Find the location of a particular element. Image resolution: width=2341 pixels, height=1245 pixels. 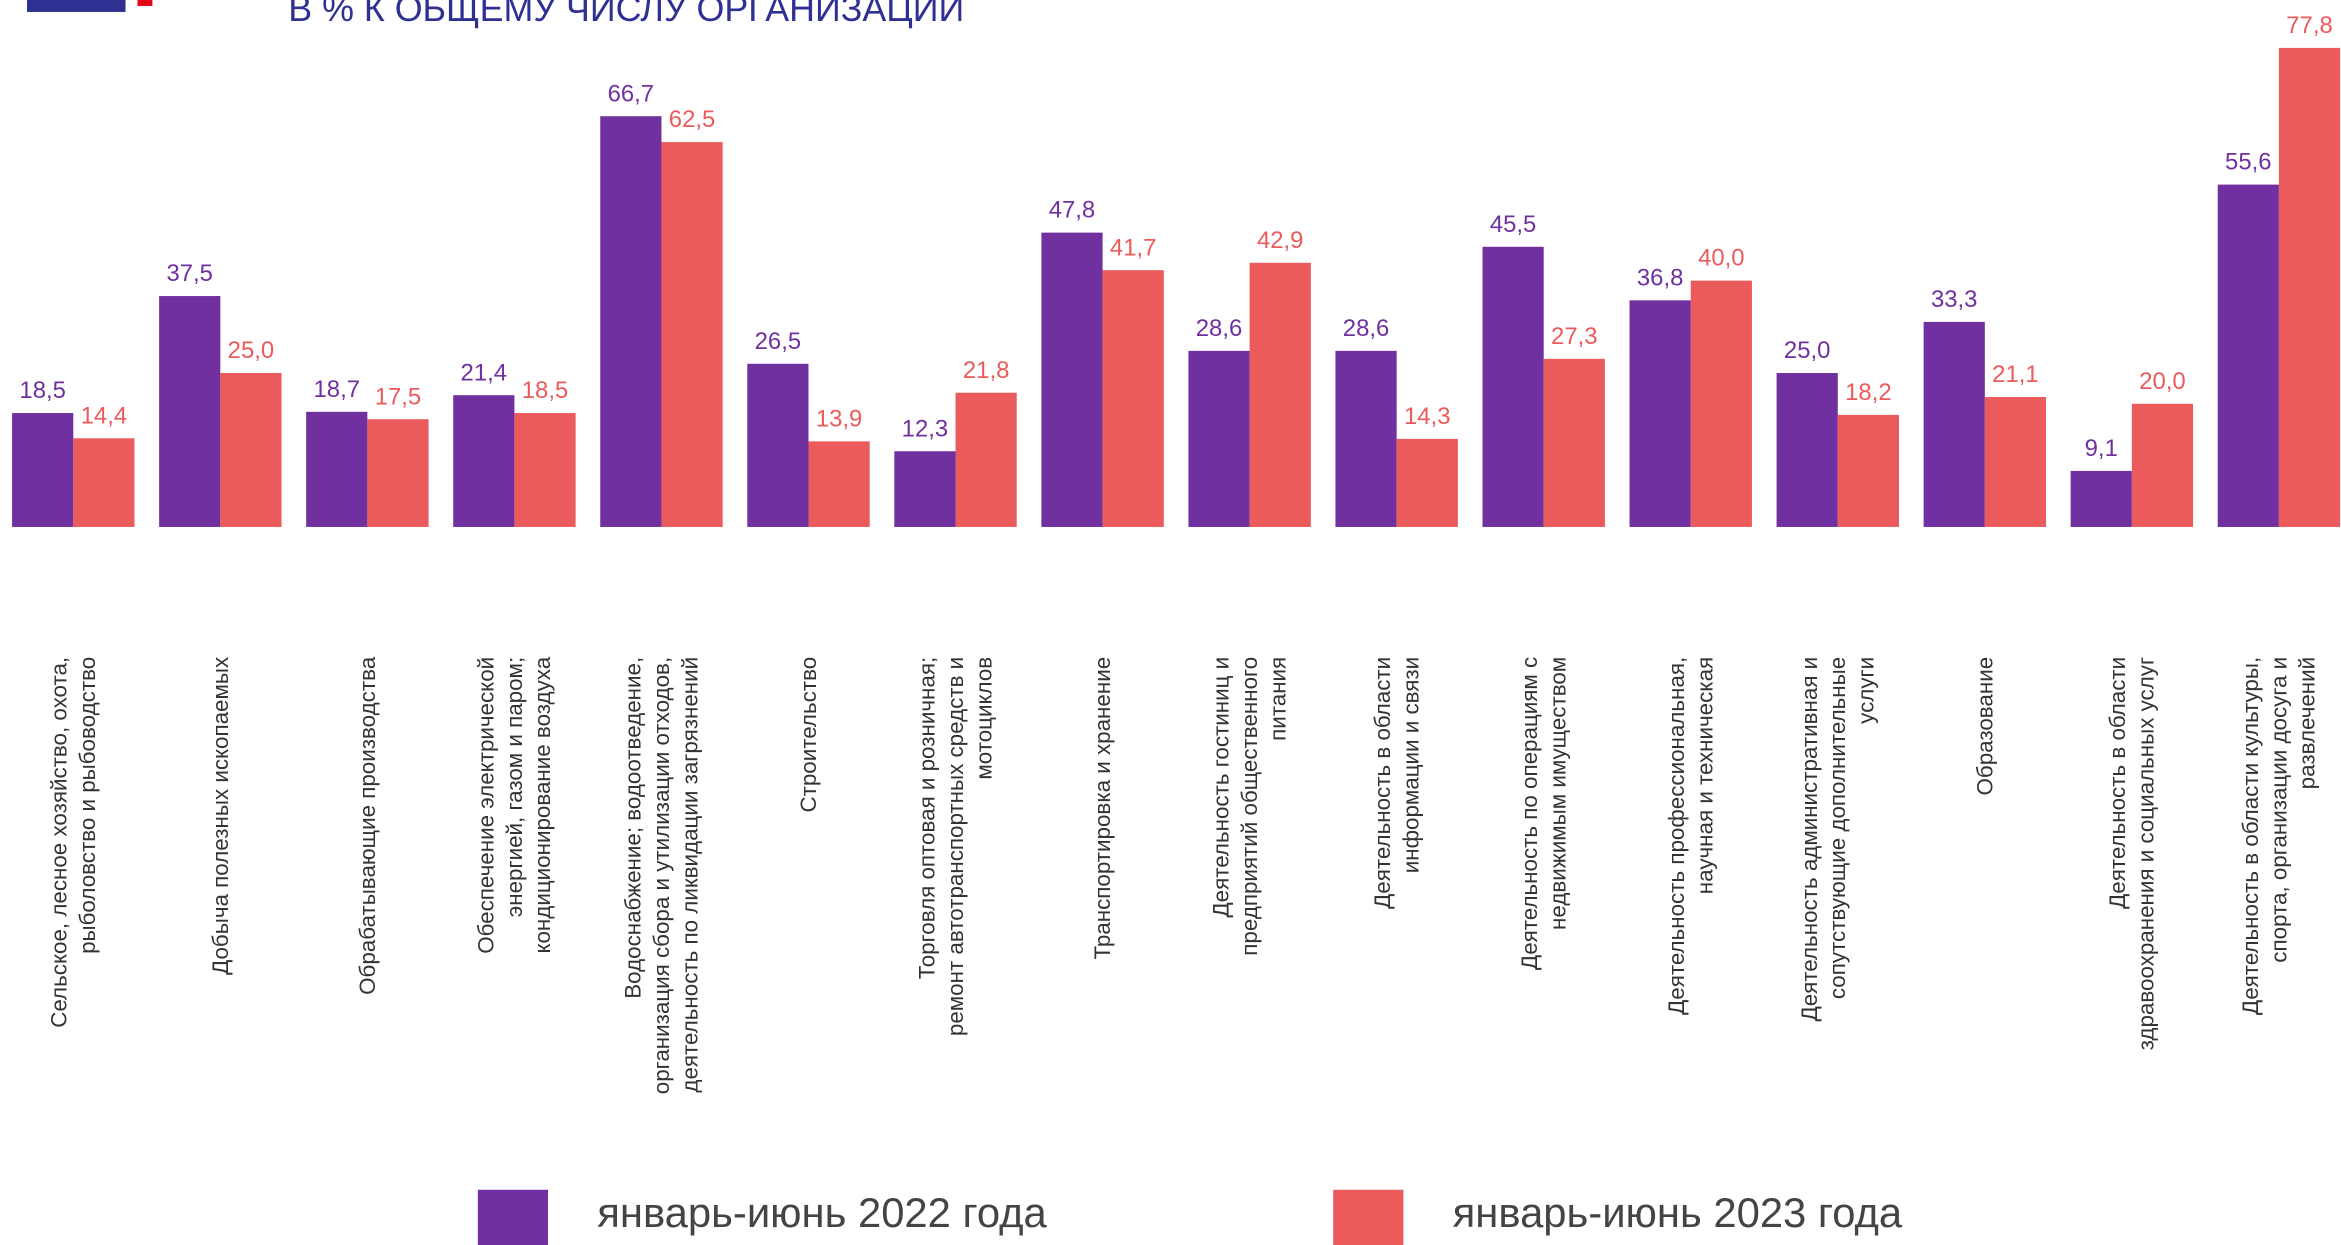

value-label: 40,0 is located at coordinates (1721, 258).